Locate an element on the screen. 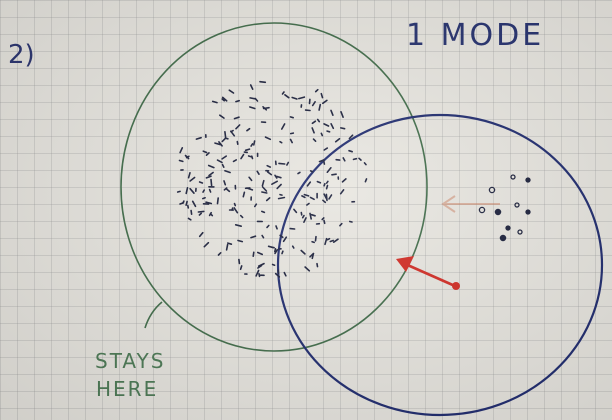  faint-arrow-icon is located at coordinates (470, 204).